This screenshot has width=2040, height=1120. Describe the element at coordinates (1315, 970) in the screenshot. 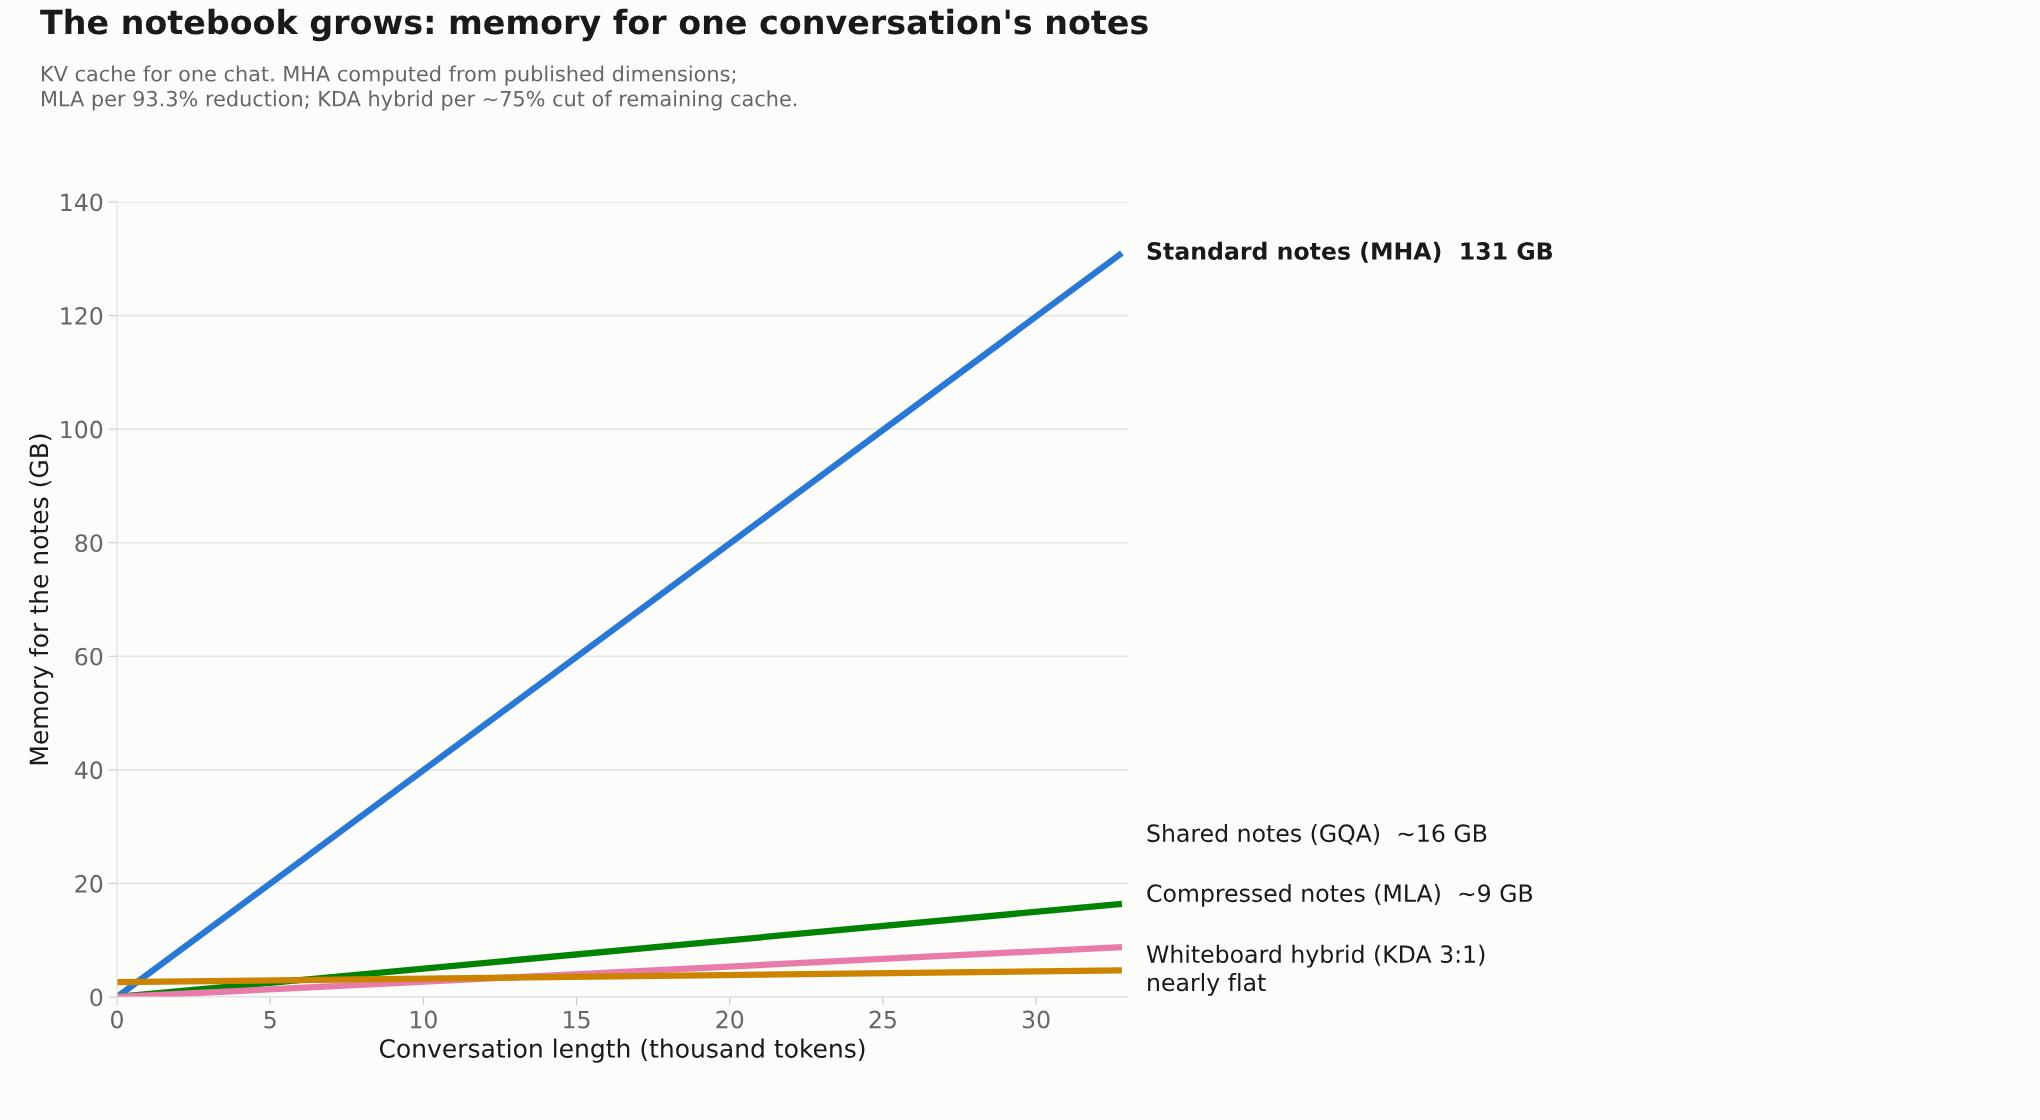

I see `series-label: Whiteboard hybrid (KDA 3:1) nearly flat` at that location.